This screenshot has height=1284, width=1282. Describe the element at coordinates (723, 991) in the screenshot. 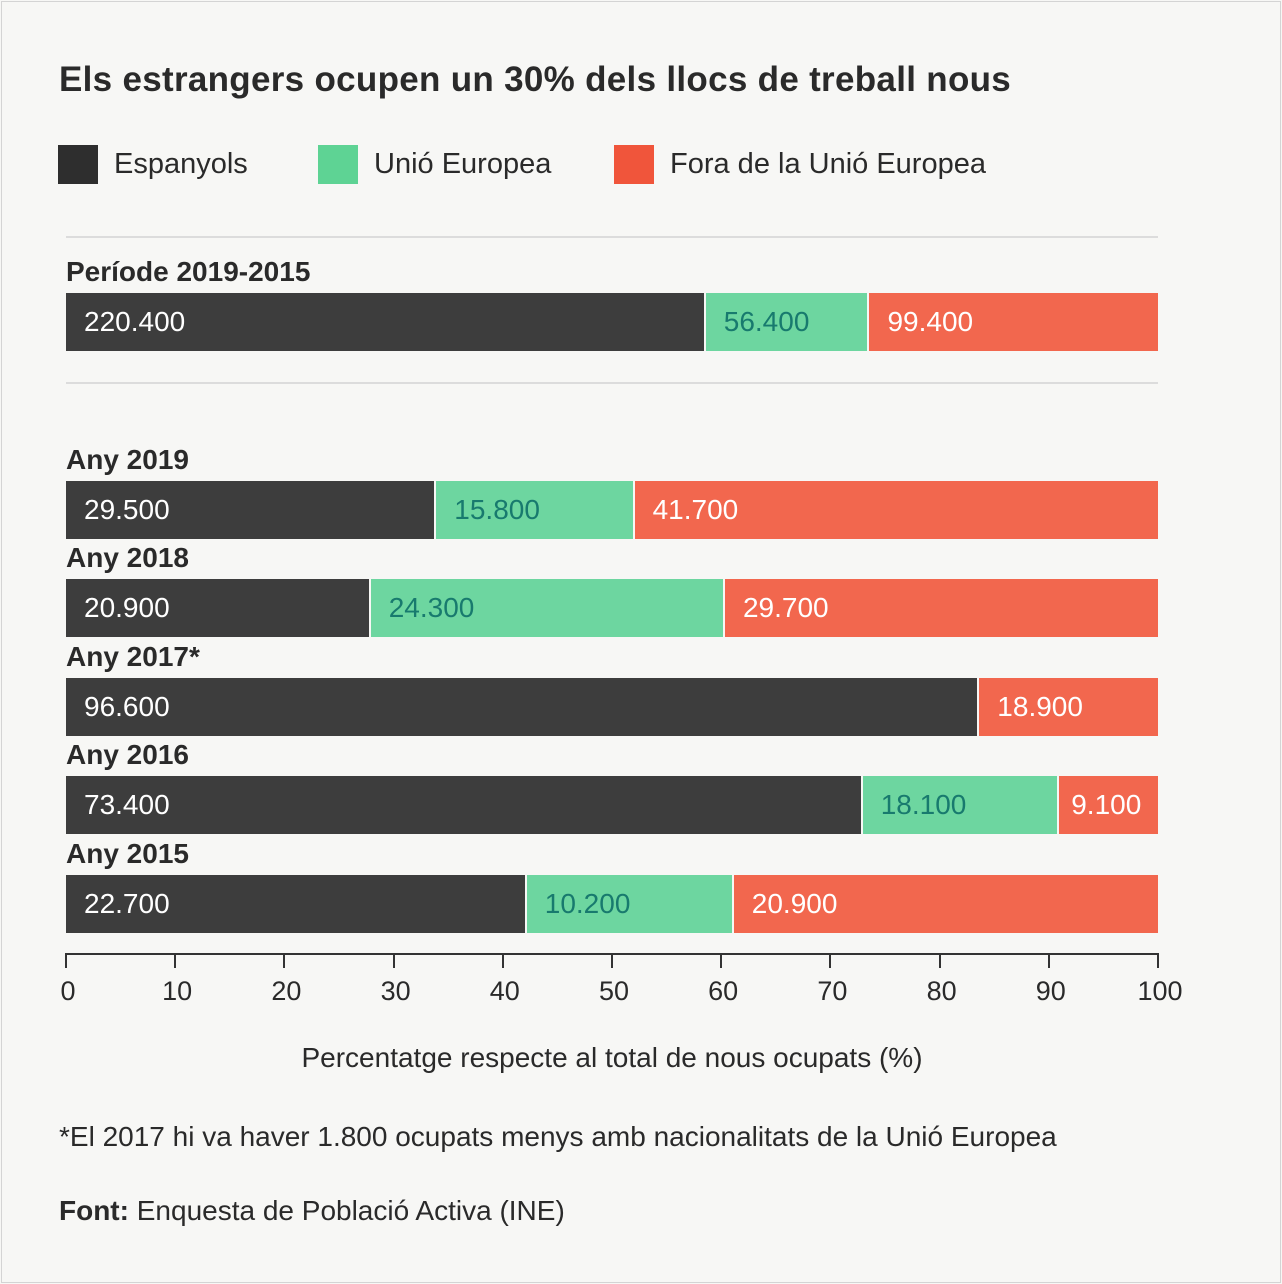

I see `x-tick-label: 60` at that location.